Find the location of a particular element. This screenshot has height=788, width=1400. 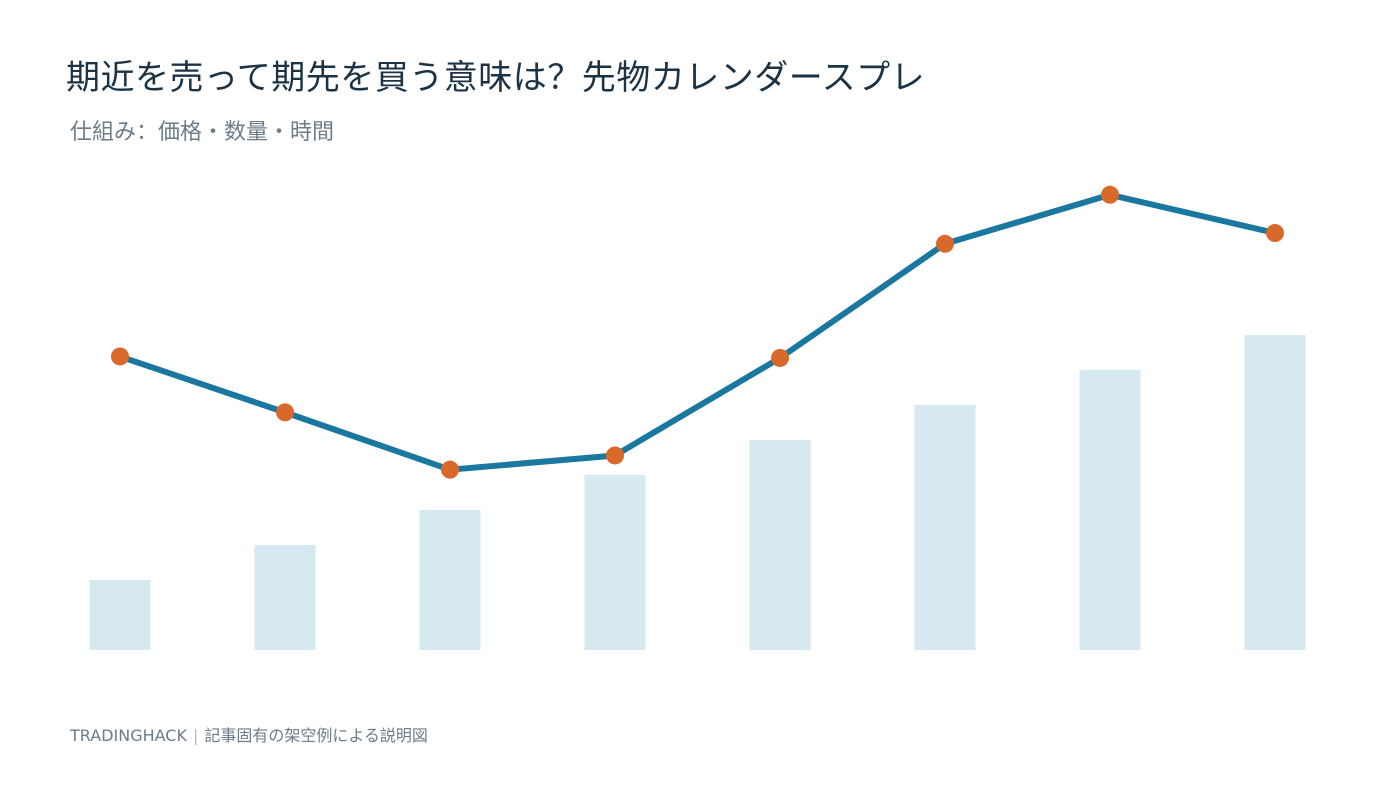

chart-subtitle: 仕組み：価格・数量・時間 is located at coordinates (202, 132).